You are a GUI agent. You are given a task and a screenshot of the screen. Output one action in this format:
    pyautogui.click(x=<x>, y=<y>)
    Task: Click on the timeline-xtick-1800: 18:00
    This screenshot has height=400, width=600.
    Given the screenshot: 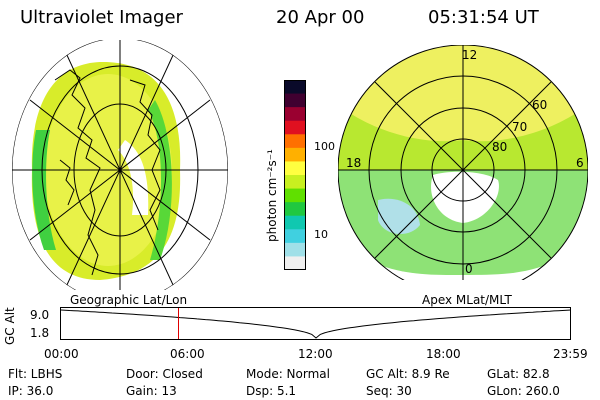 What is the action you would take?
    pyautogui.click(x=443, y=354)
    